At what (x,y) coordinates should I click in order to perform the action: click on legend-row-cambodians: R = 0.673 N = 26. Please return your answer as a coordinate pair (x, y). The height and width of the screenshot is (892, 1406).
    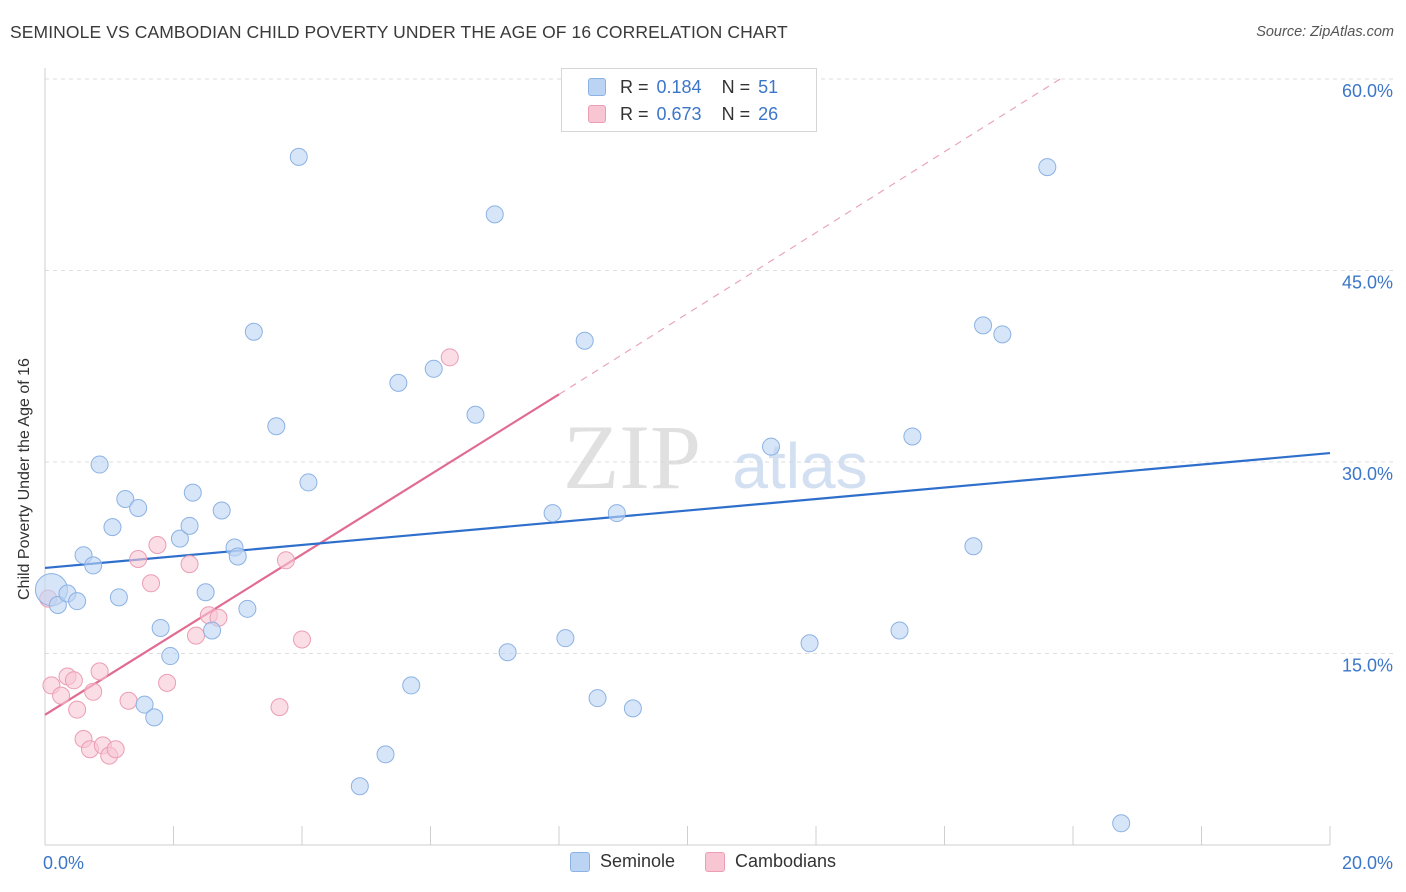
    Looking at the image, I should click on (670, 114).